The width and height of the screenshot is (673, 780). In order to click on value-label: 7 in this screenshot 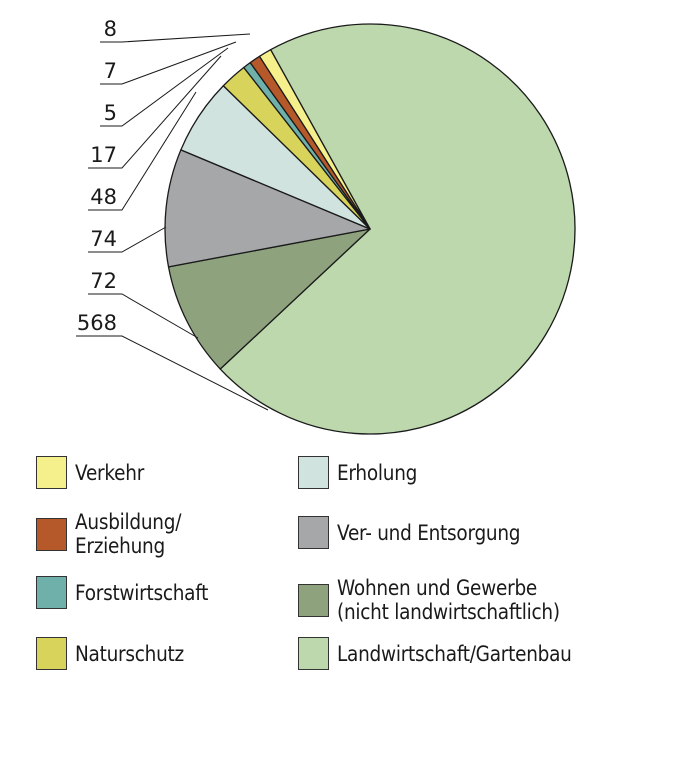, I will do `click(110, 71)`.